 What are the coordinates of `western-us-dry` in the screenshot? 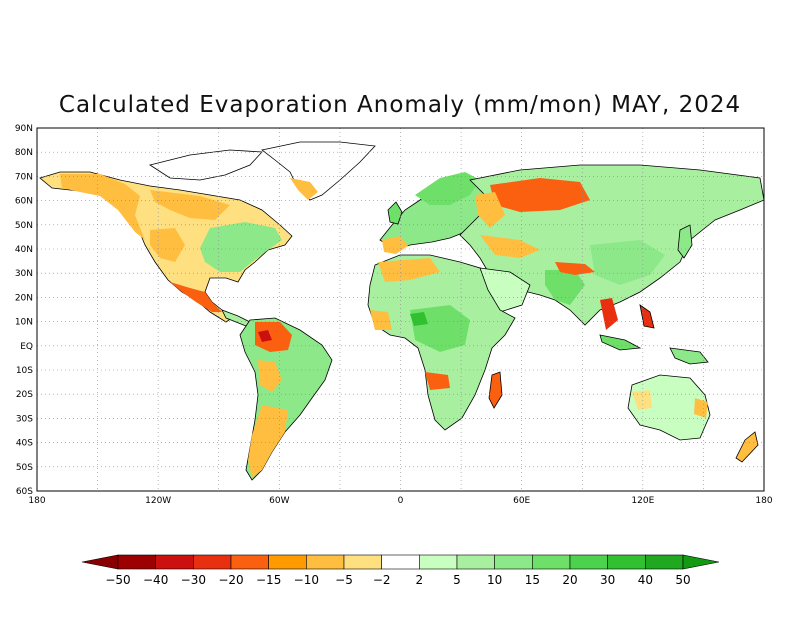 It's located at (167, 245).